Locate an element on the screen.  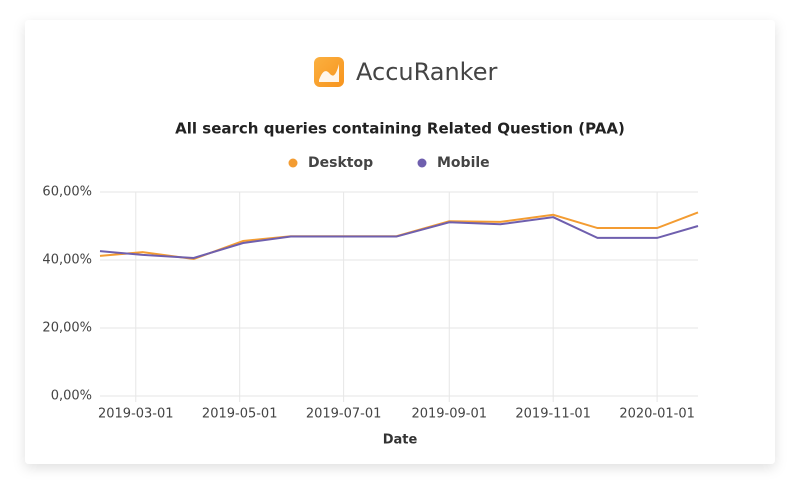
y-tick-label: 0,00% is located at coordinates (71, 396).